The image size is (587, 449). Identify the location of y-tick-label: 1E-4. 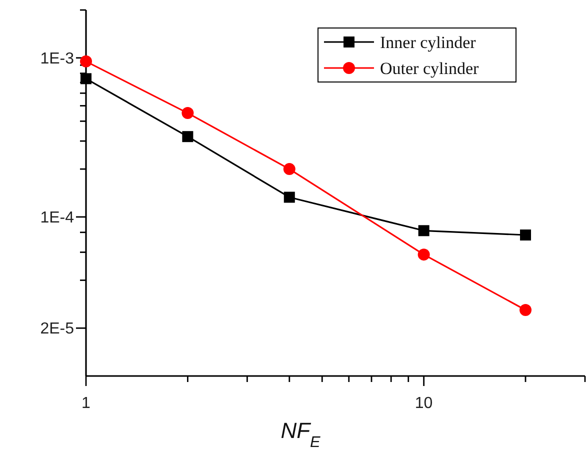
(57, 218).